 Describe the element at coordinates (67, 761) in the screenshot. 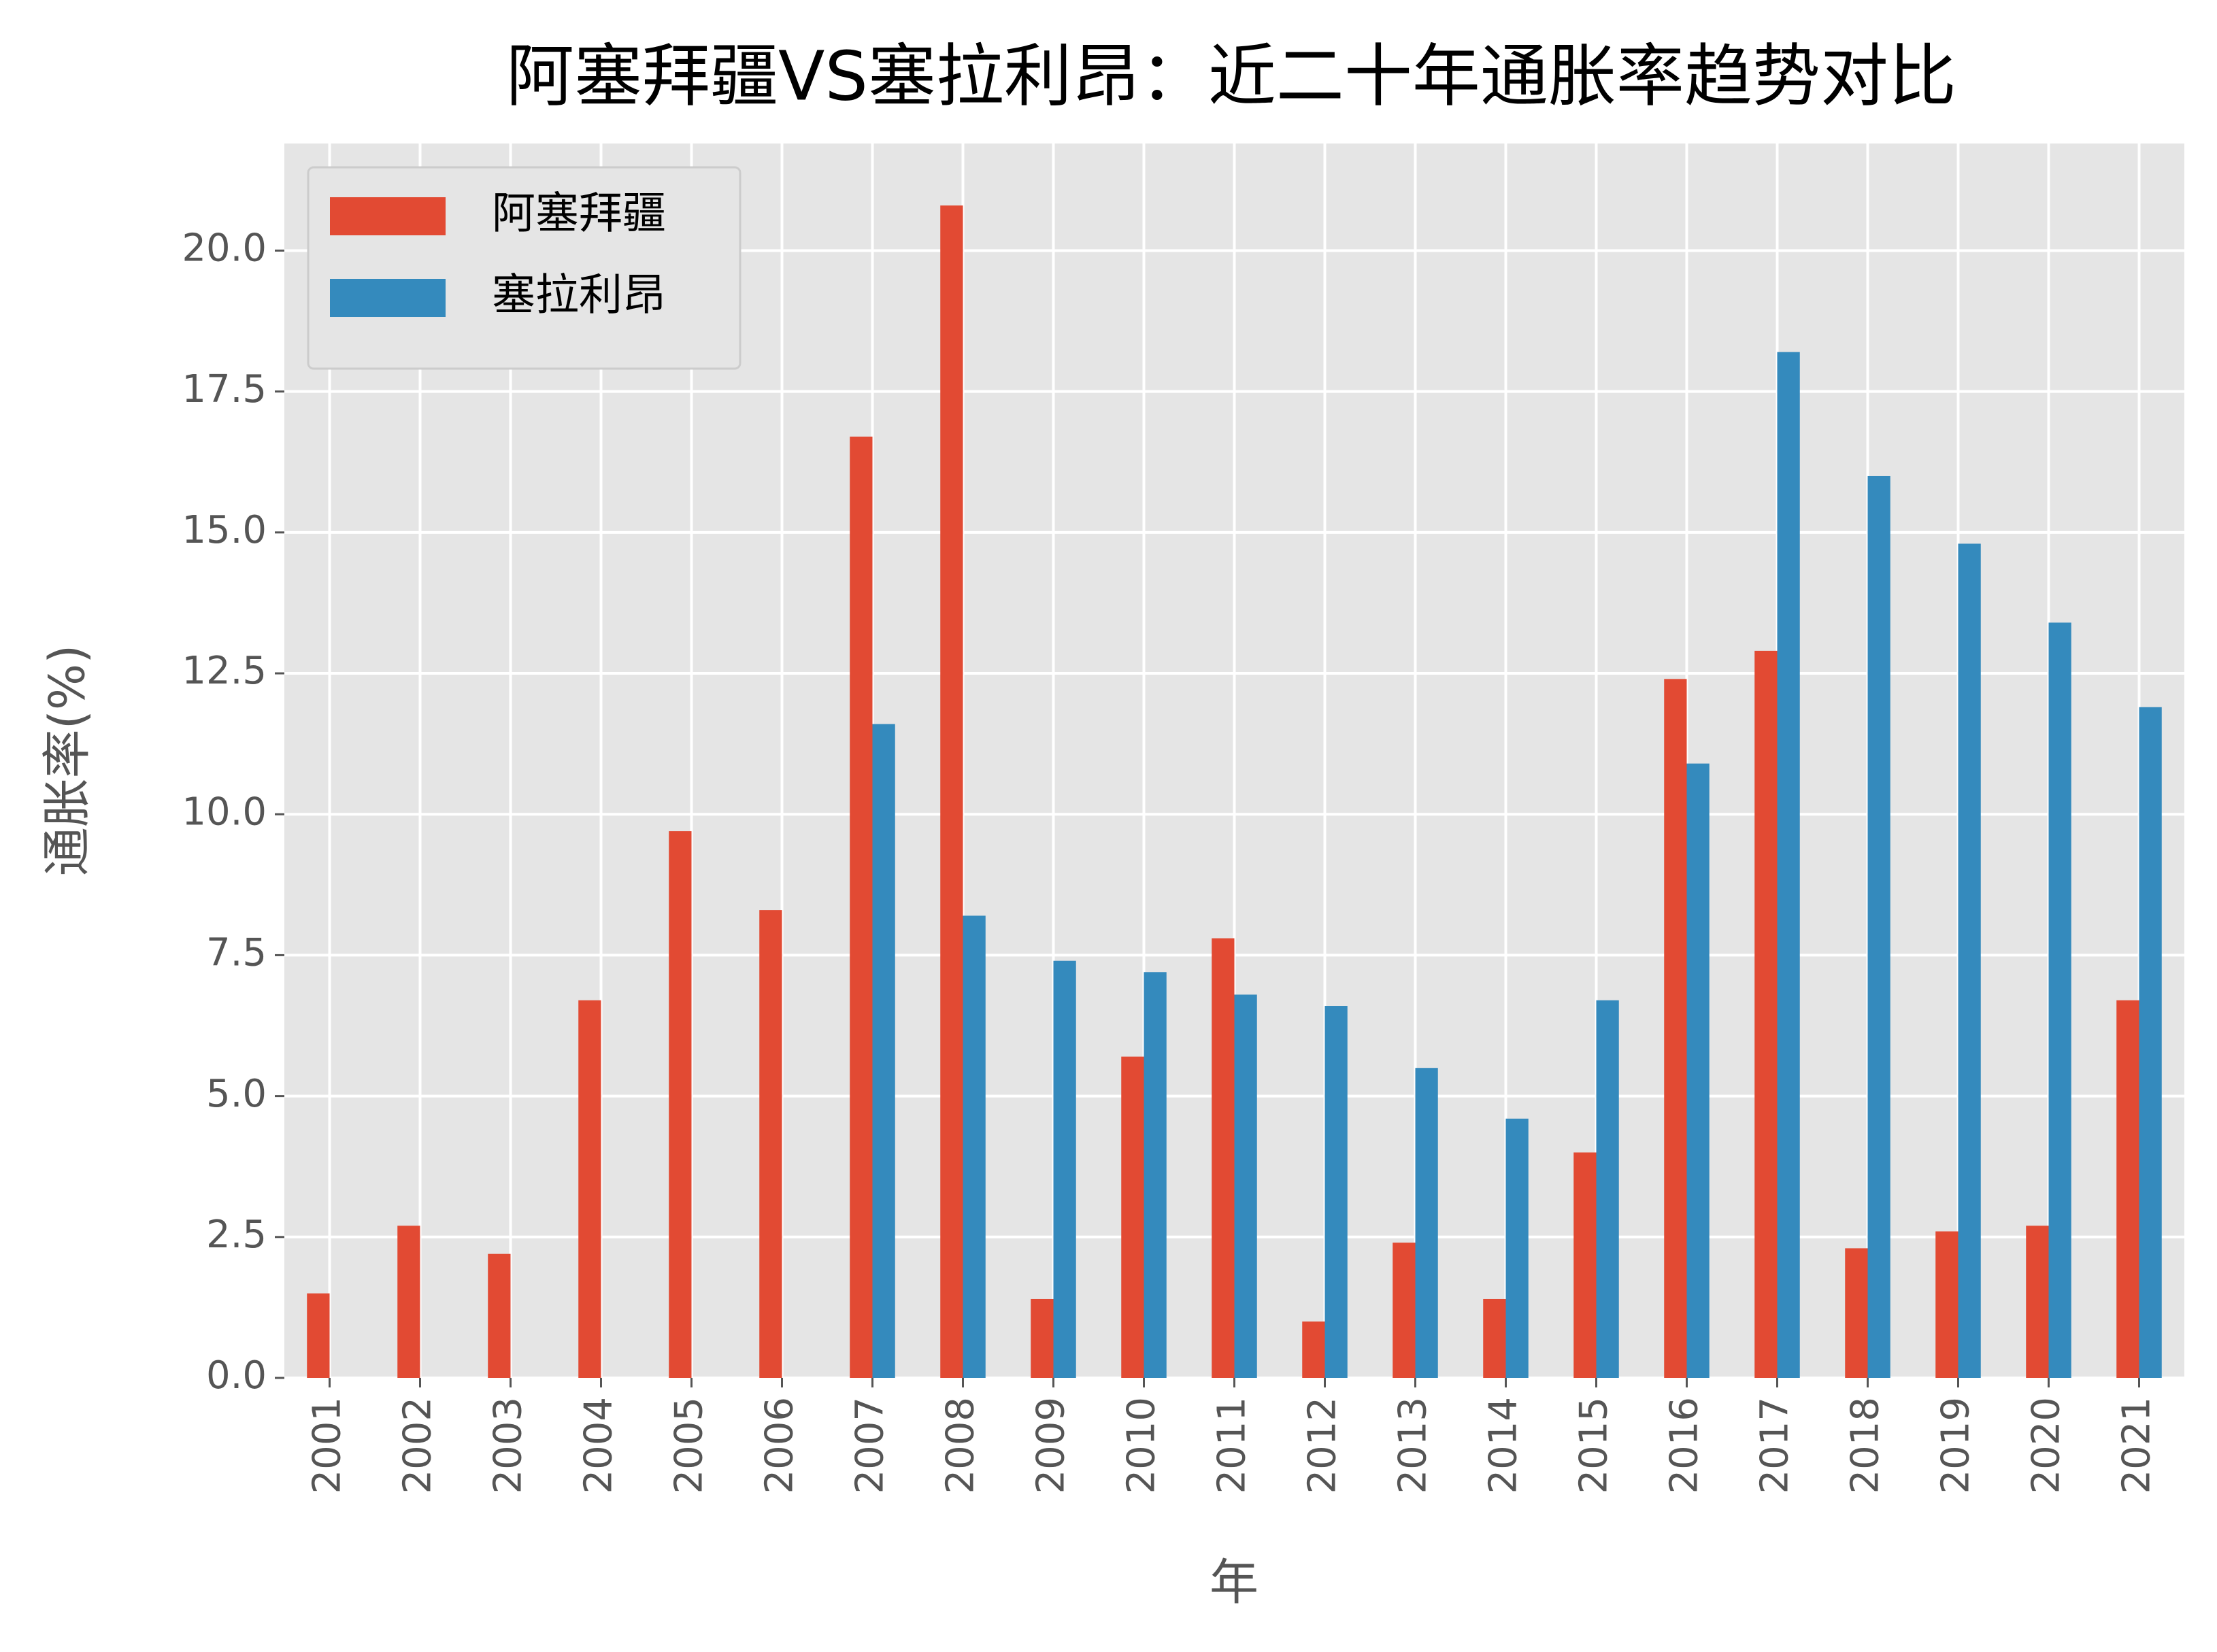

I see `y-axis-label: 通胀率(%)` at that location.